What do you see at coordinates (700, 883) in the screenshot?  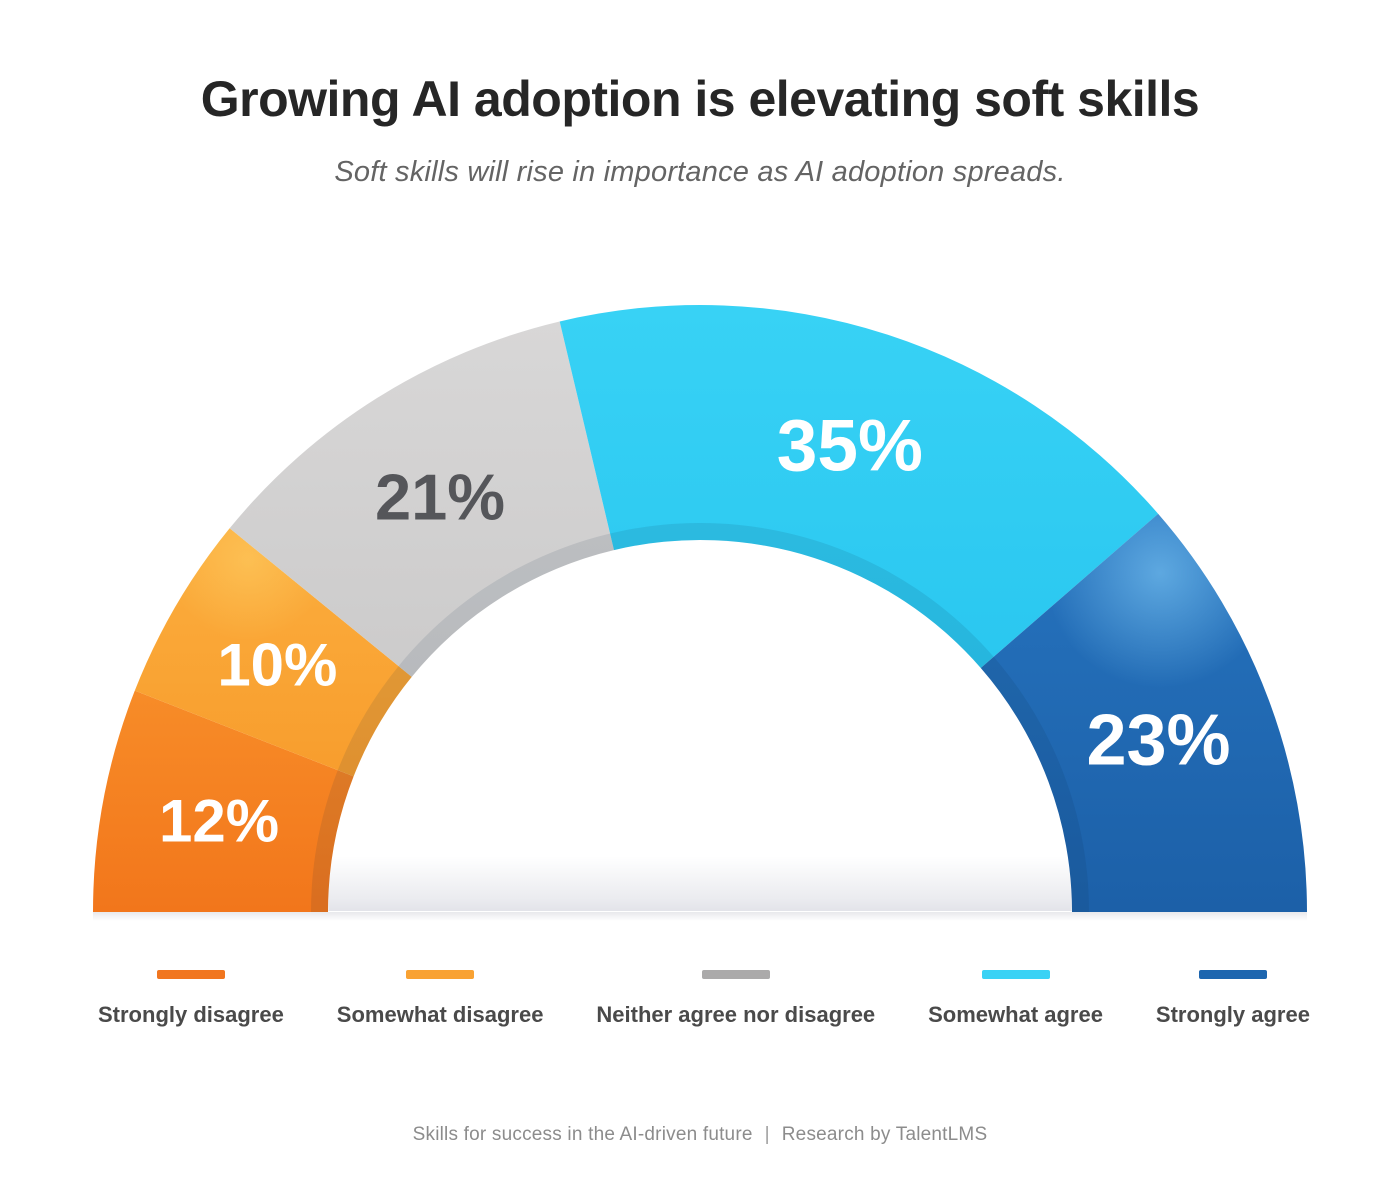 I see `arch-inner-shadow` at bounding box center [700, 883].